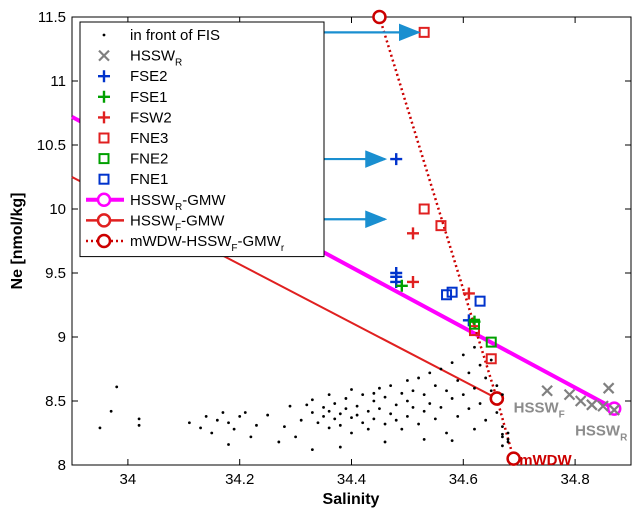 This screenshot has height=510, width=641. I want to click on legend-label: FSE2, so click(149, 76).